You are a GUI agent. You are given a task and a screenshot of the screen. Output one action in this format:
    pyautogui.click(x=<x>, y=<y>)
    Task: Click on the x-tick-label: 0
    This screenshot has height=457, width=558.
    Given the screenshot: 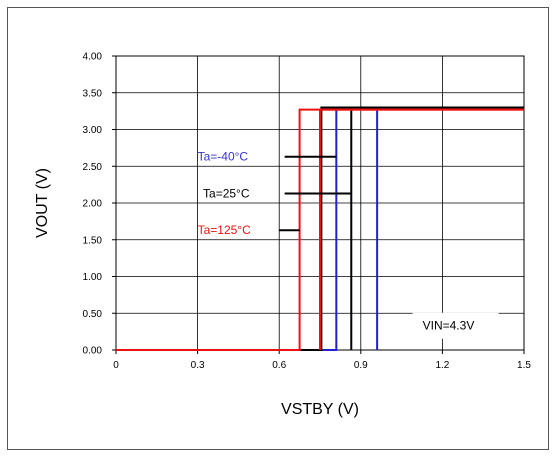 What is the action you would take?
    pyautogui.click(x=116, y=365)
    